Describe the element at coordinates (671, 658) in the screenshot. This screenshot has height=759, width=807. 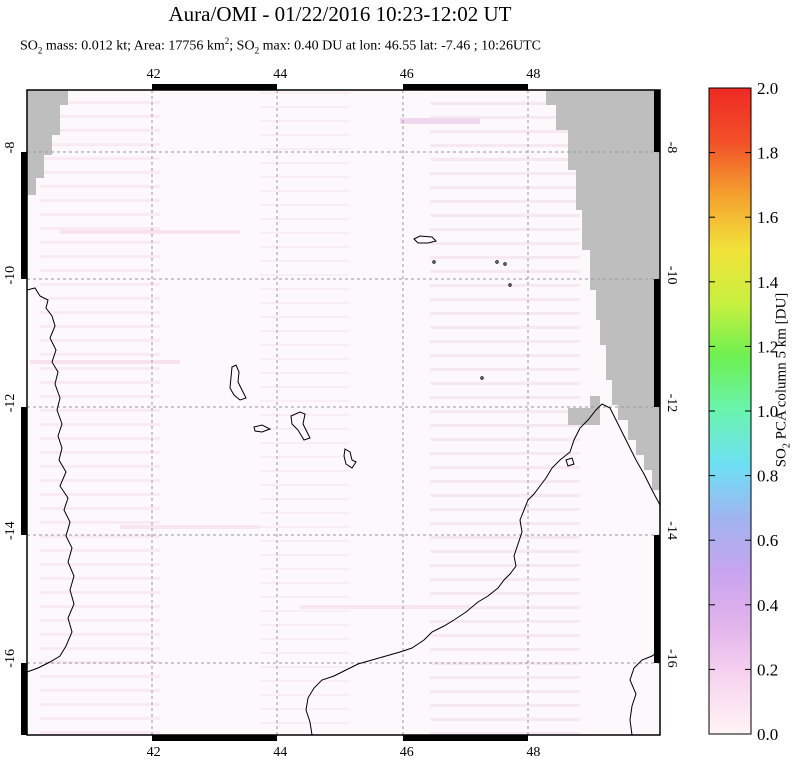
I see `right-lat-label: -16` at that location.